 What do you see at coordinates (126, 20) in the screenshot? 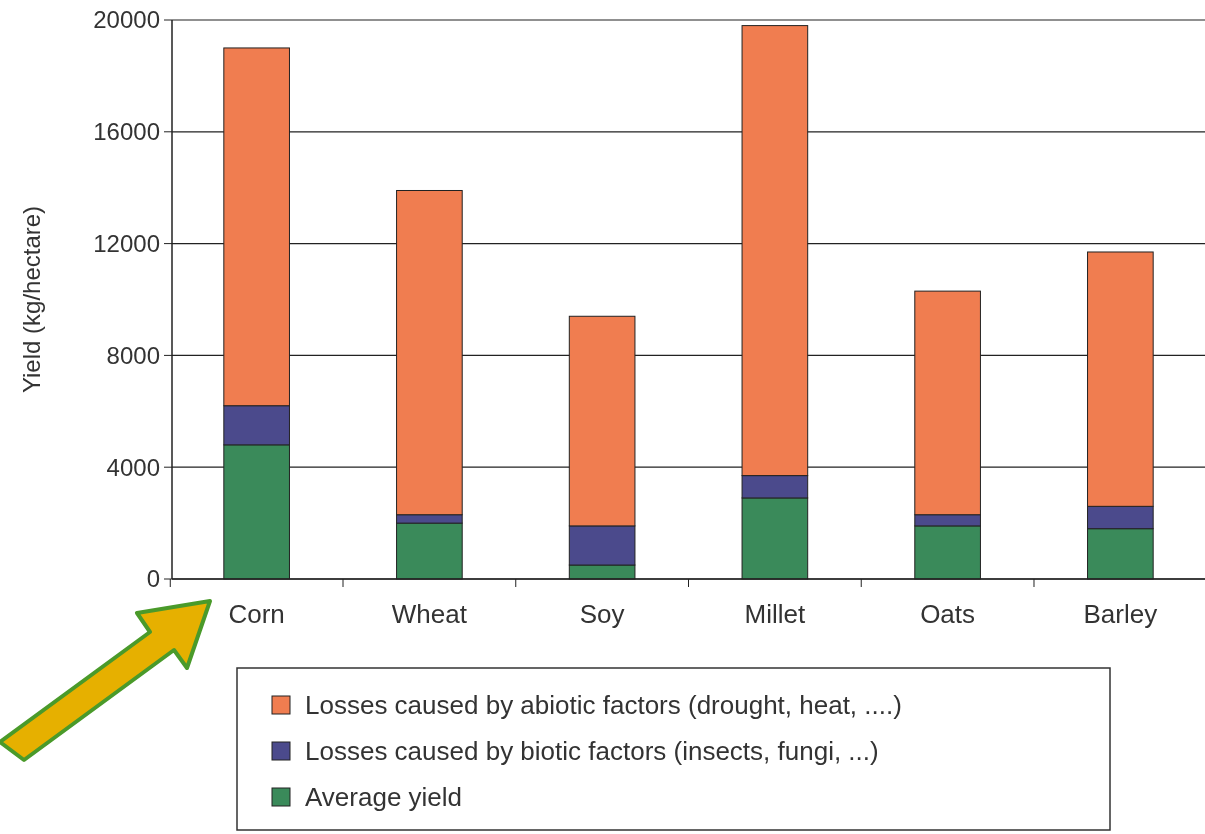
I see `y-tick-label: 20000` at bounding box center [126, 20].